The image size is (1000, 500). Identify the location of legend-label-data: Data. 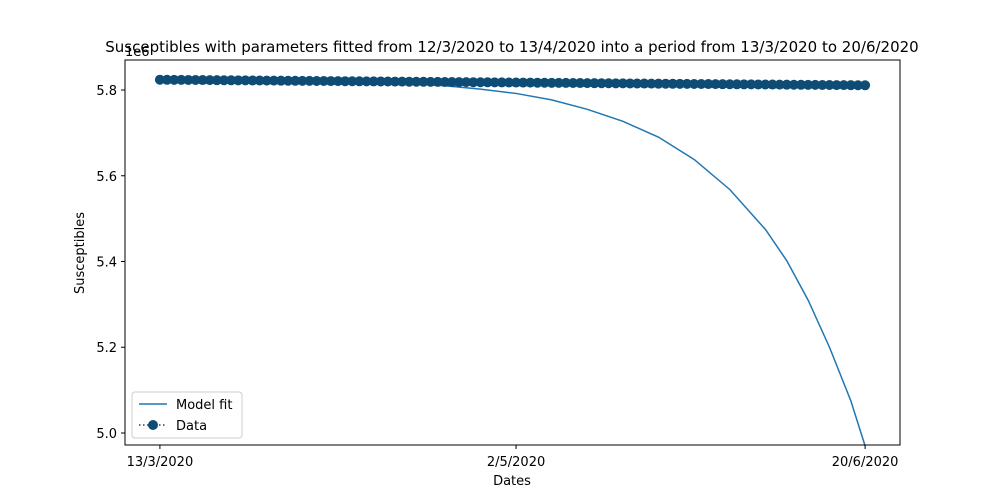
(191, 426).